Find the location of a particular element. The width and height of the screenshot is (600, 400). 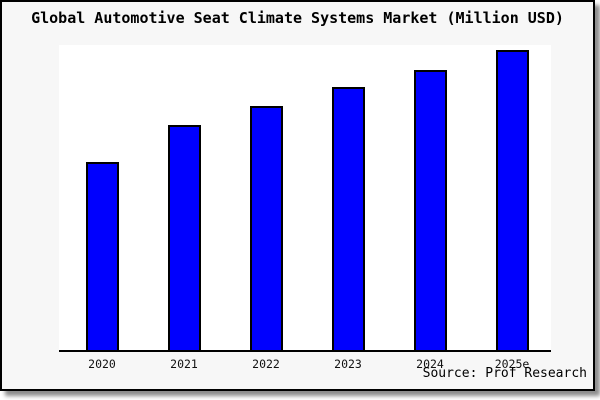

x-tick-label-2024: 2024 is located at coordinates (430, 364).